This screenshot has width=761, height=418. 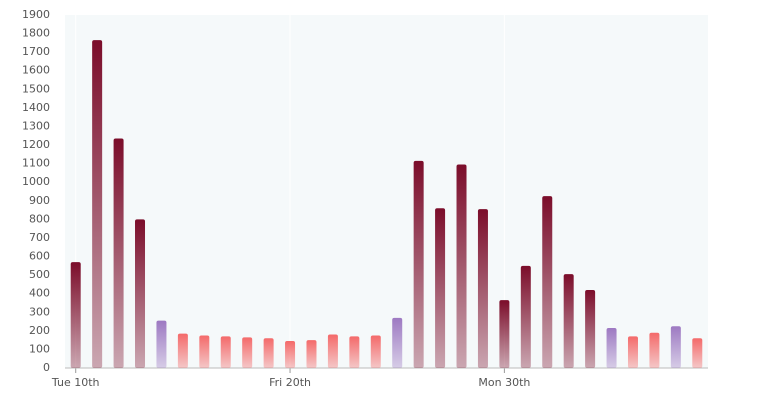 What do you see at coordinates (36, 88) in the screenshot?
I see `y-tick-label: 1500` at bounding box center [36, 88].